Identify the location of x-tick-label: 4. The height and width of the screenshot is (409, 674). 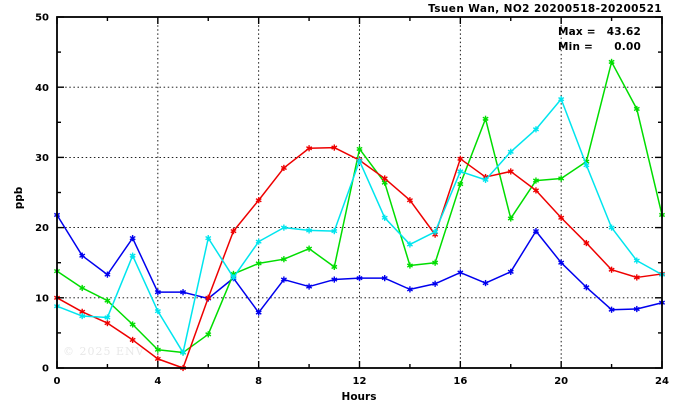
(157, 381).